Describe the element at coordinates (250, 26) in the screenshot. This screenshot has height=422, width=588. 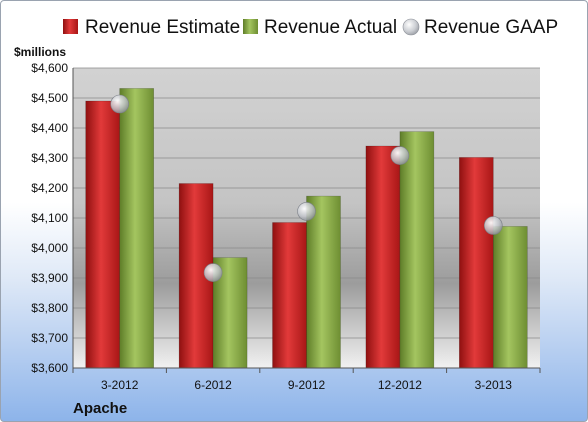
I see `legend-swatch-actual` at that location.